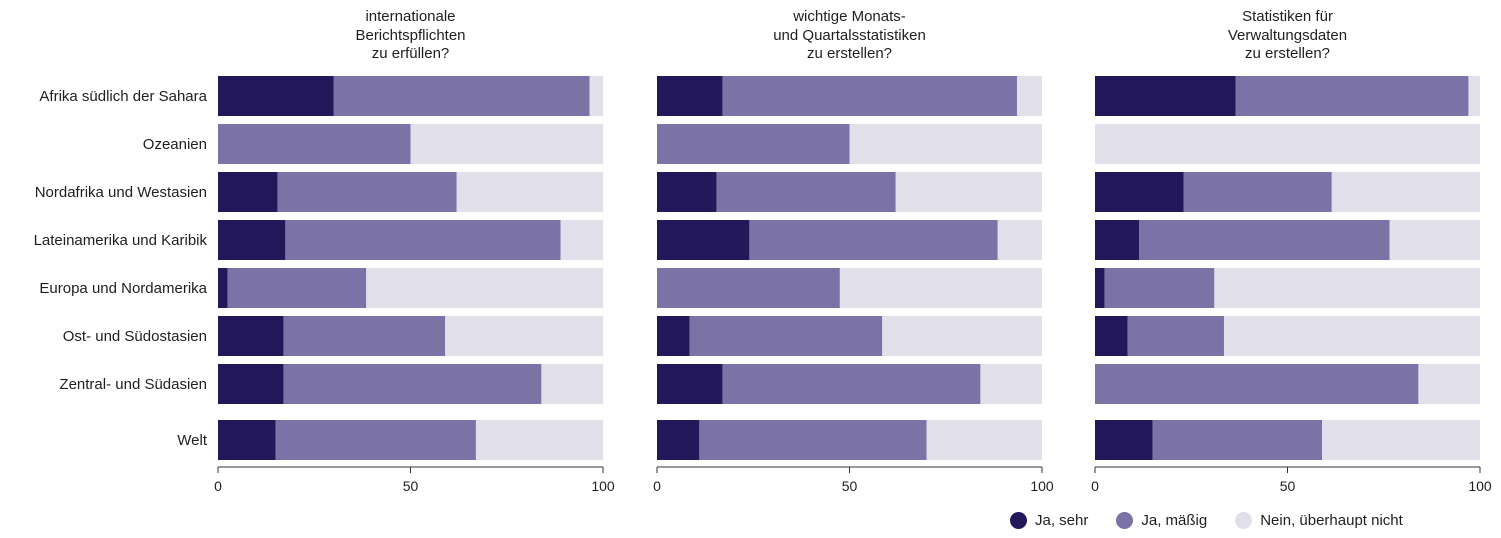  Describe the element at coordinates (786, 336) in the screenshot. I see `bar-segment-panel-2-ost-und-suedostasien-ja-maessig` at that location.